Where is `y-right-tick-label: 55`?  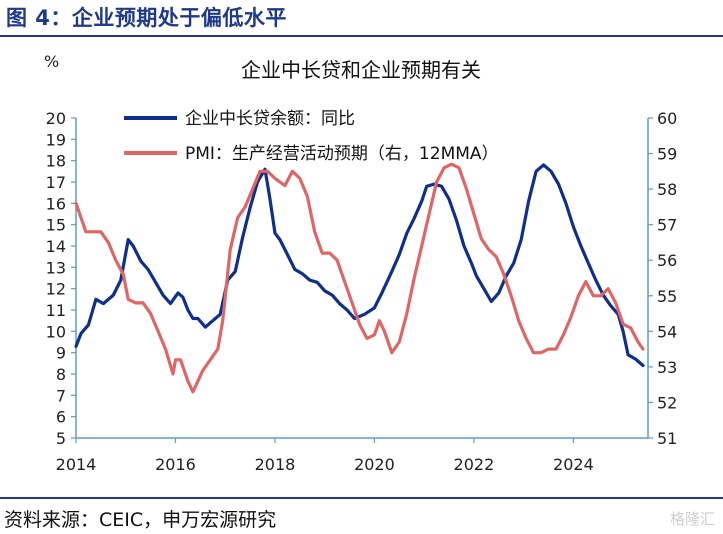 y-right-tick-label: 55 is located at coordinates (667, 296).